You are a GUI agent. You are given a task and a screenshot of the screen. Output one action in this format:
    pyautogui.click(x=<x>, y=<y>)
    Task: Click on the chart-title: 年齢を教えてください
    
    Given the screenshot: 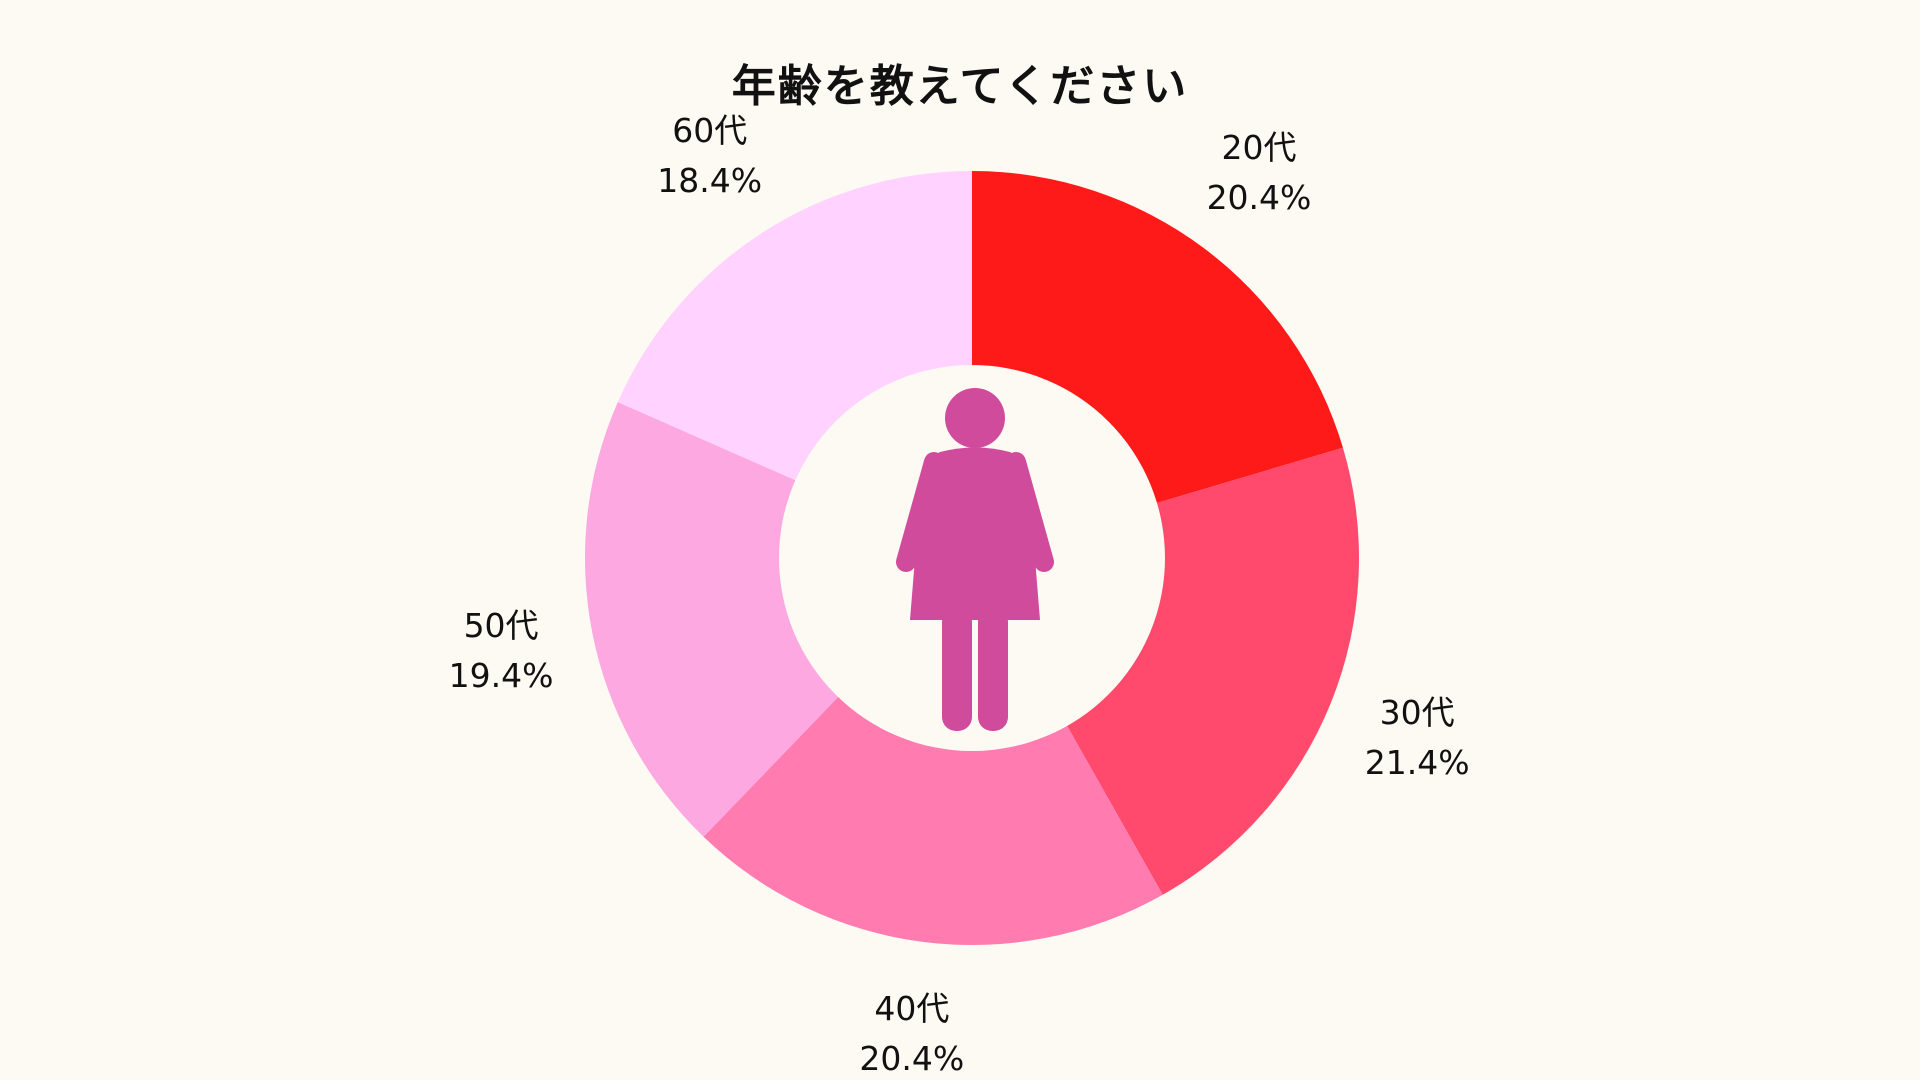 What is the action you would take?
    pyautogui.click(x=960, y=86)
    